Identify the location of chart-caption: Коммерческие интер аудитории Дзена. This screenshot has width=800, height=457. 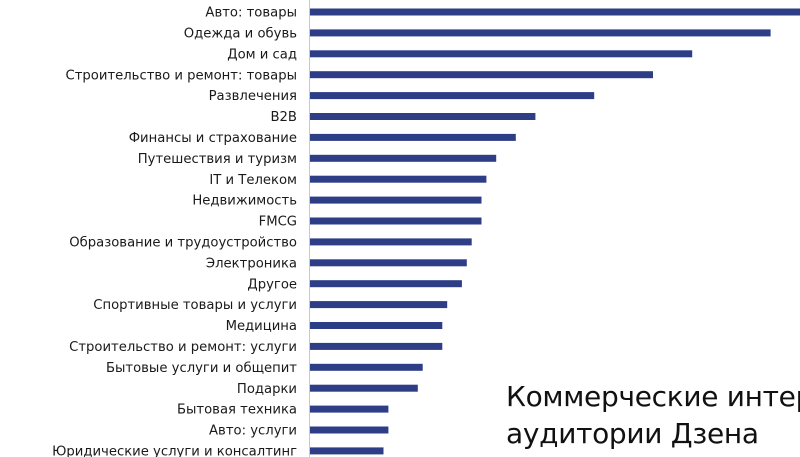
(653, 415).